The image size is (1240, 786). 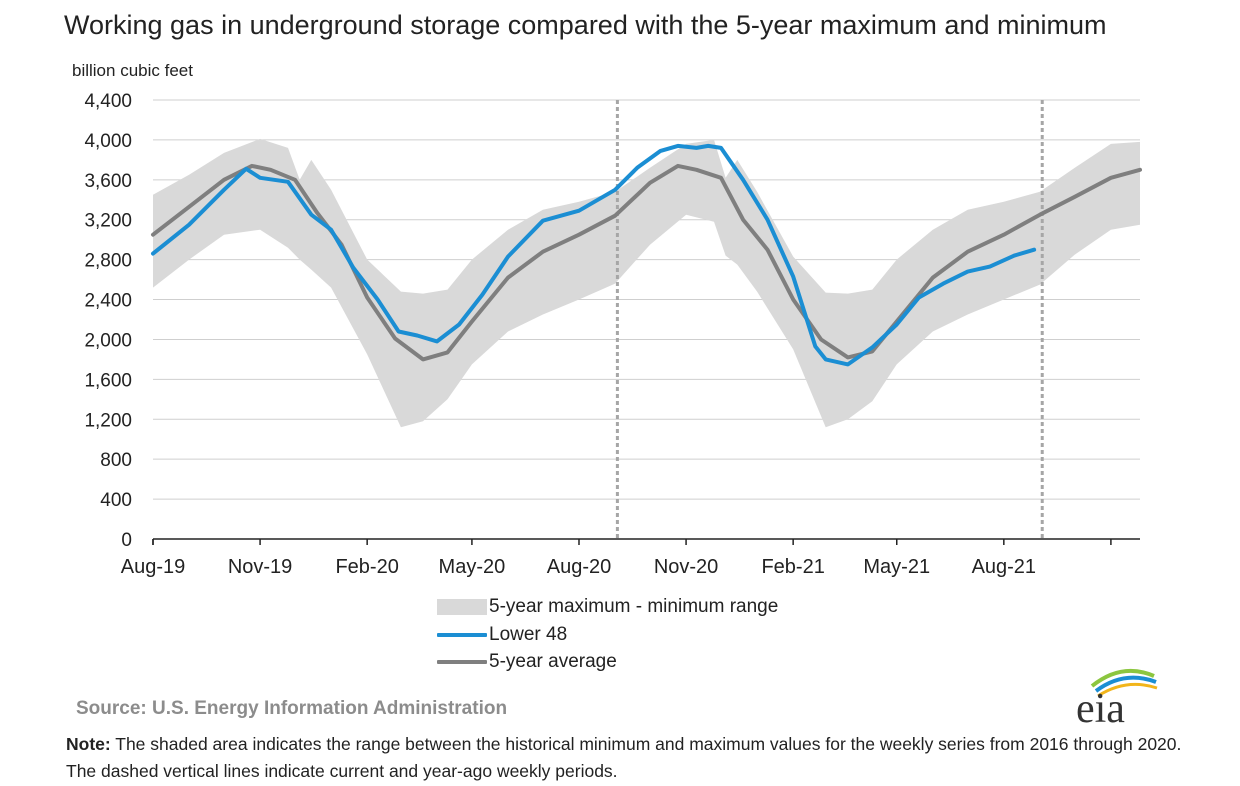 What do you see at coordinates (634, 606) in the screenshot?
I see `legend-label-range: 5-year maximum - minimum range` at bounding box center [634, 606].